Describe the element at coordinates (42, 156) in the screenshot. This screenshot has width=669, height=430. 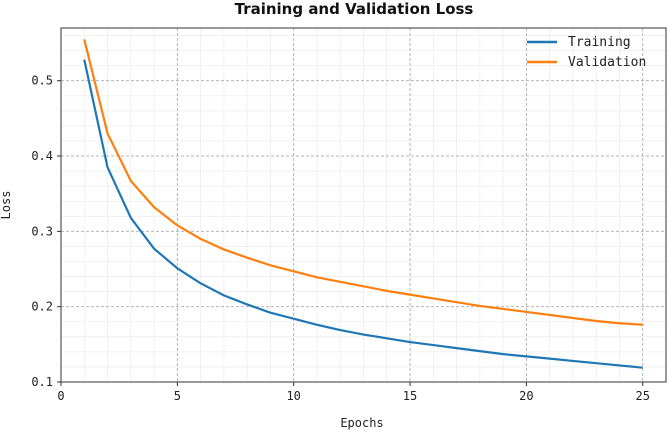
I see `y-tick-label: 0.4` at that location.